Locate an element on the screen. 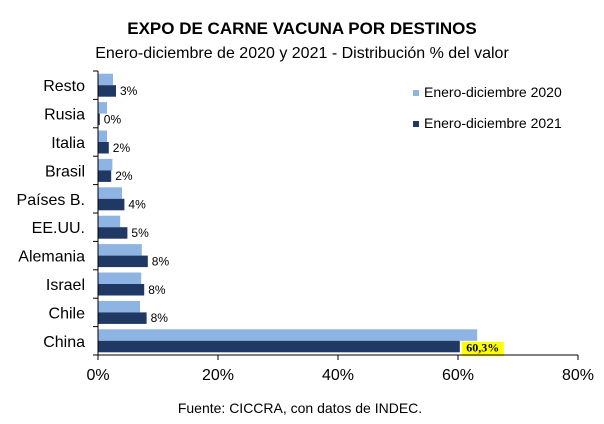  chart-source: Fuente: CICCRA, con datos de INDEC. is located at coordinates (300, 408).